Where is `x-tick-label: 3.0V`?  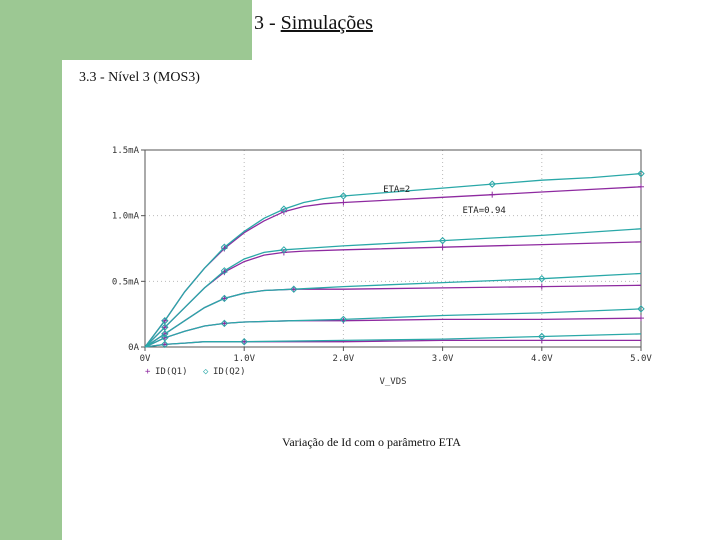 x-tick-label: 3.0V is located at coordinates (443, 359).